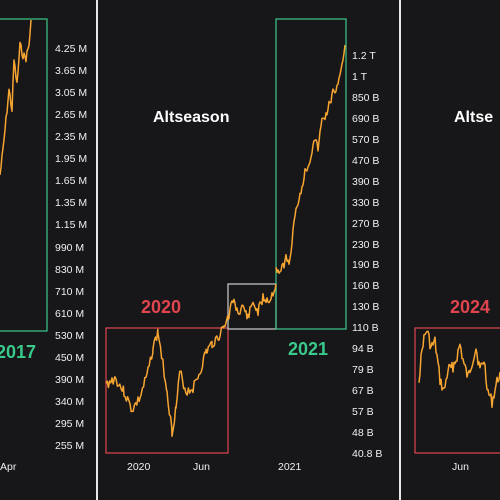 The height and width of the screenshot is (500, 500). I want to click on headline-altseason: Altseason, so click(191, 117).